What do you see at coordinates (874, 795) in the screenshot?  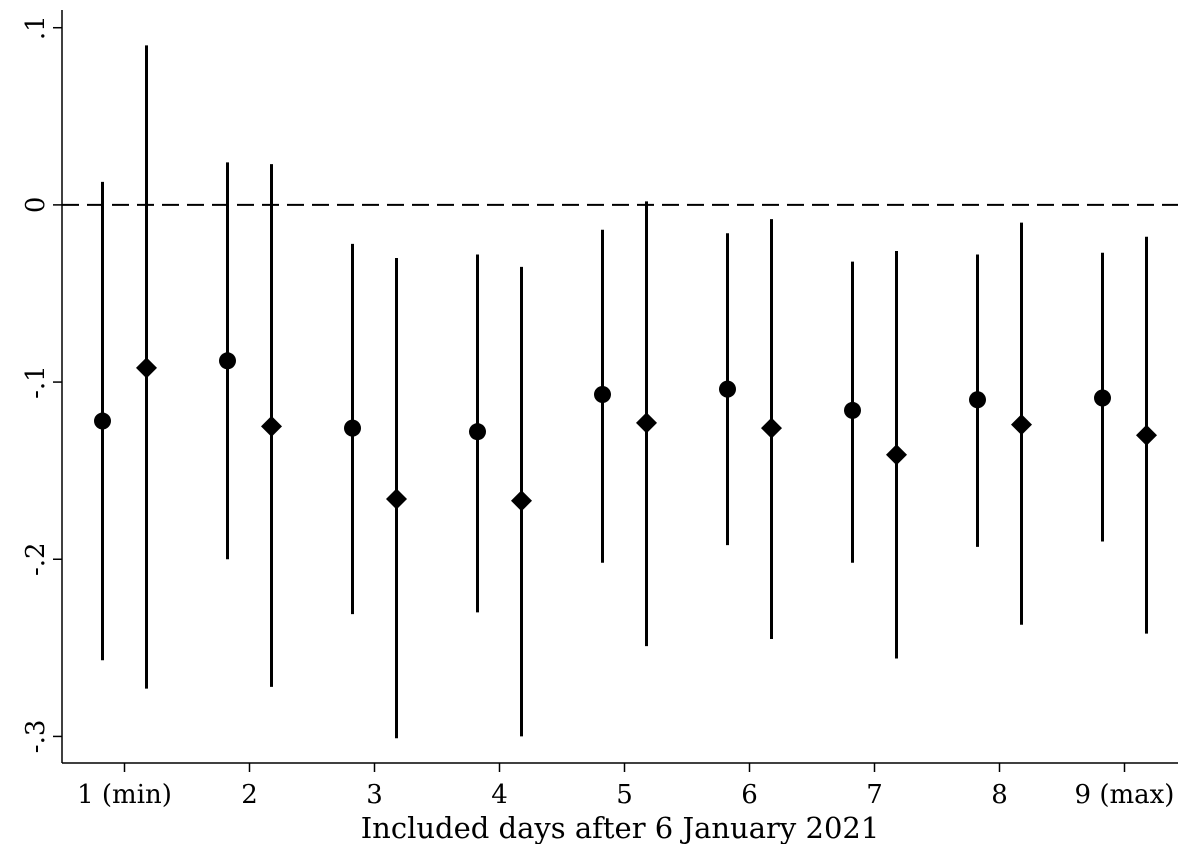 I see `x-tick-label: 7` at bounding box center [874, 795].